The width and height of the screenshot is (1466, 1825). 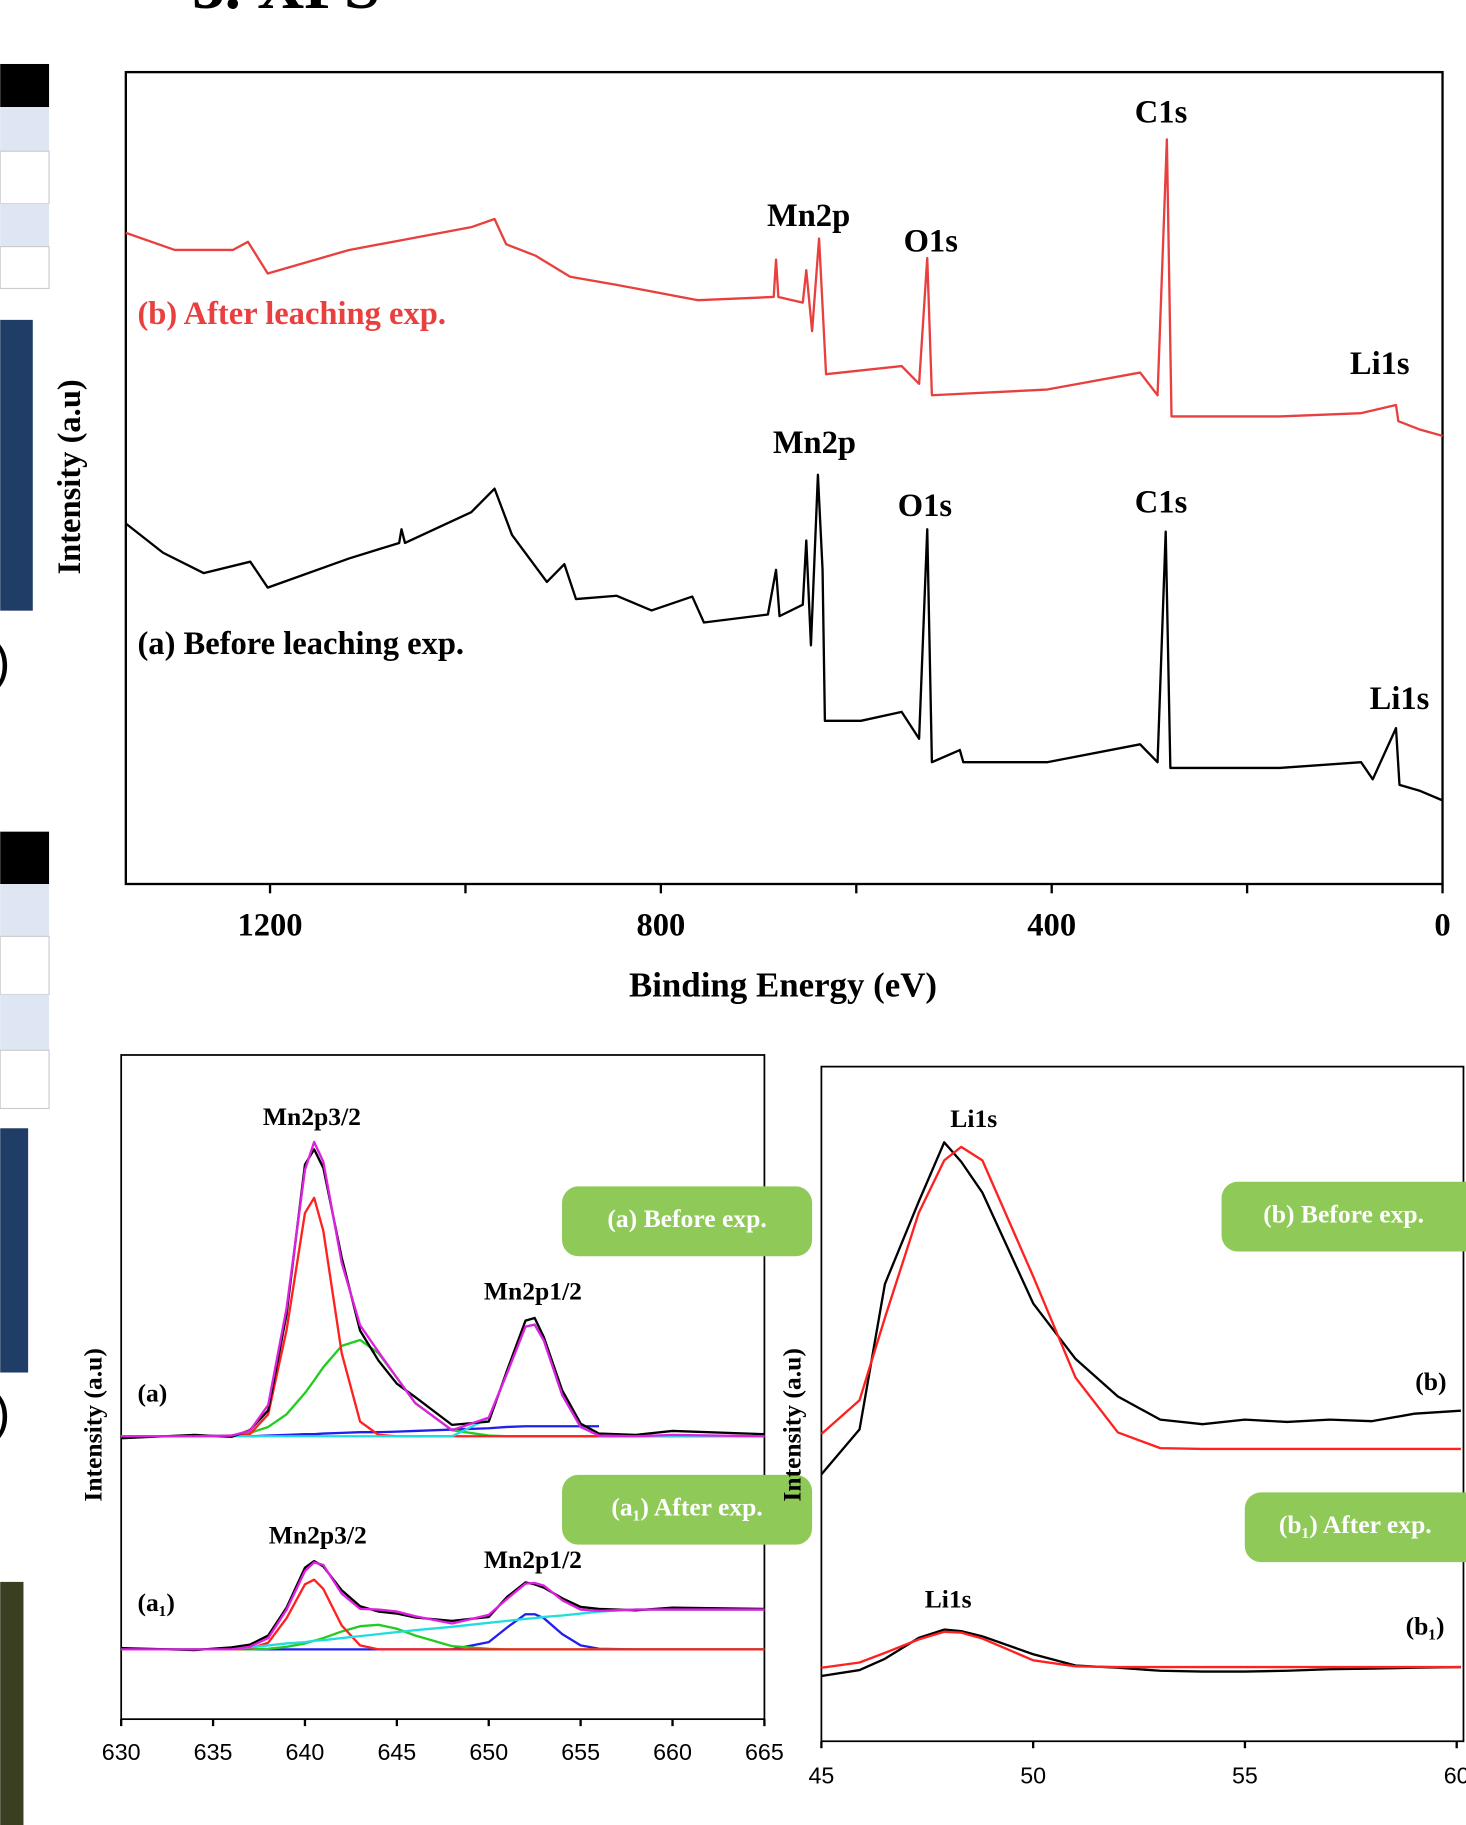 I want to click on x-tick-label: 50, so click(x=1033, y=1775).